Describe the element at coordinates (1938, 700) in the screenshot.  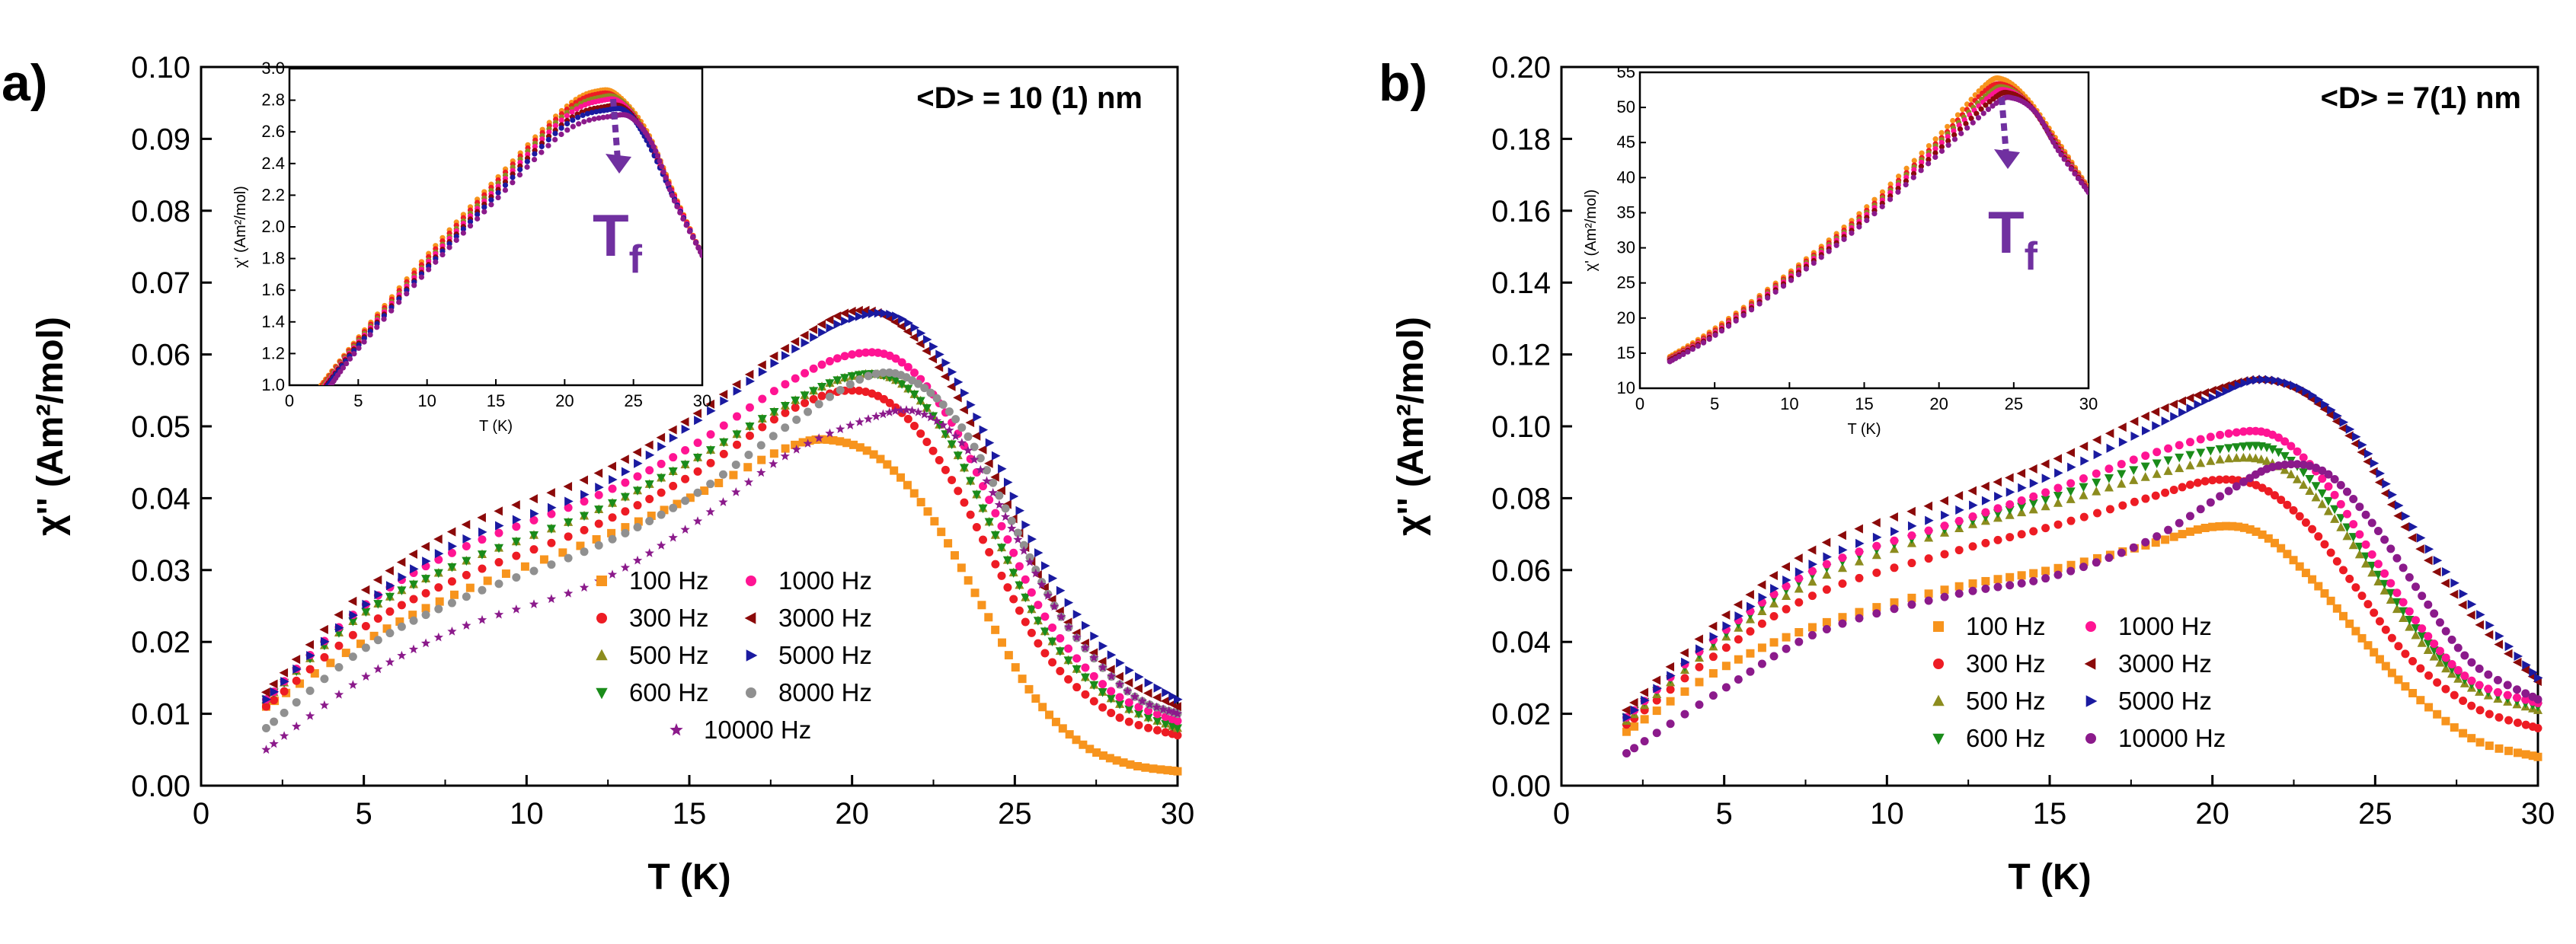
I see `legend-marker` at that location.